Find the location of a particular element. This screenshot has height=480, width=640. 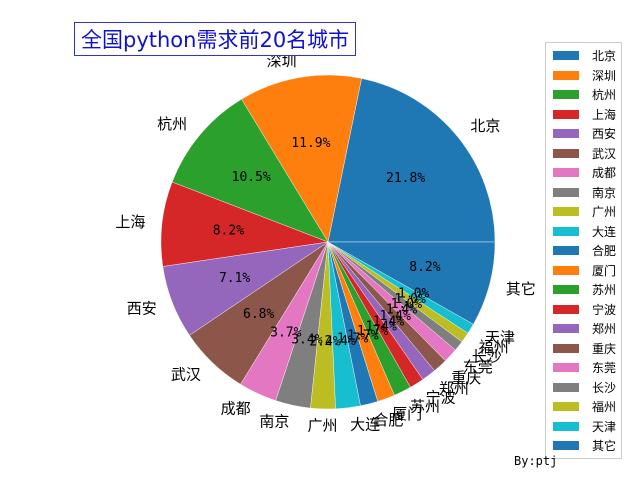

legend-item: 其它 is located at coordinates (583, 446).